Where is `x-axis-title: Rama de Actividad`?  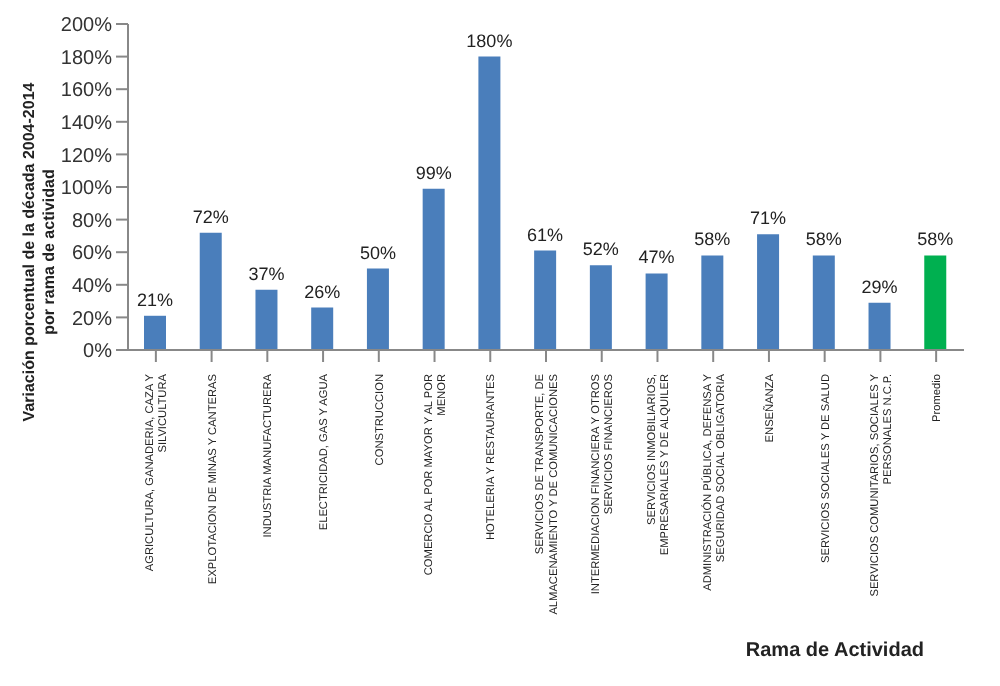 x-axis-title: Rama de Actividad is located at coordinates (834, 651).